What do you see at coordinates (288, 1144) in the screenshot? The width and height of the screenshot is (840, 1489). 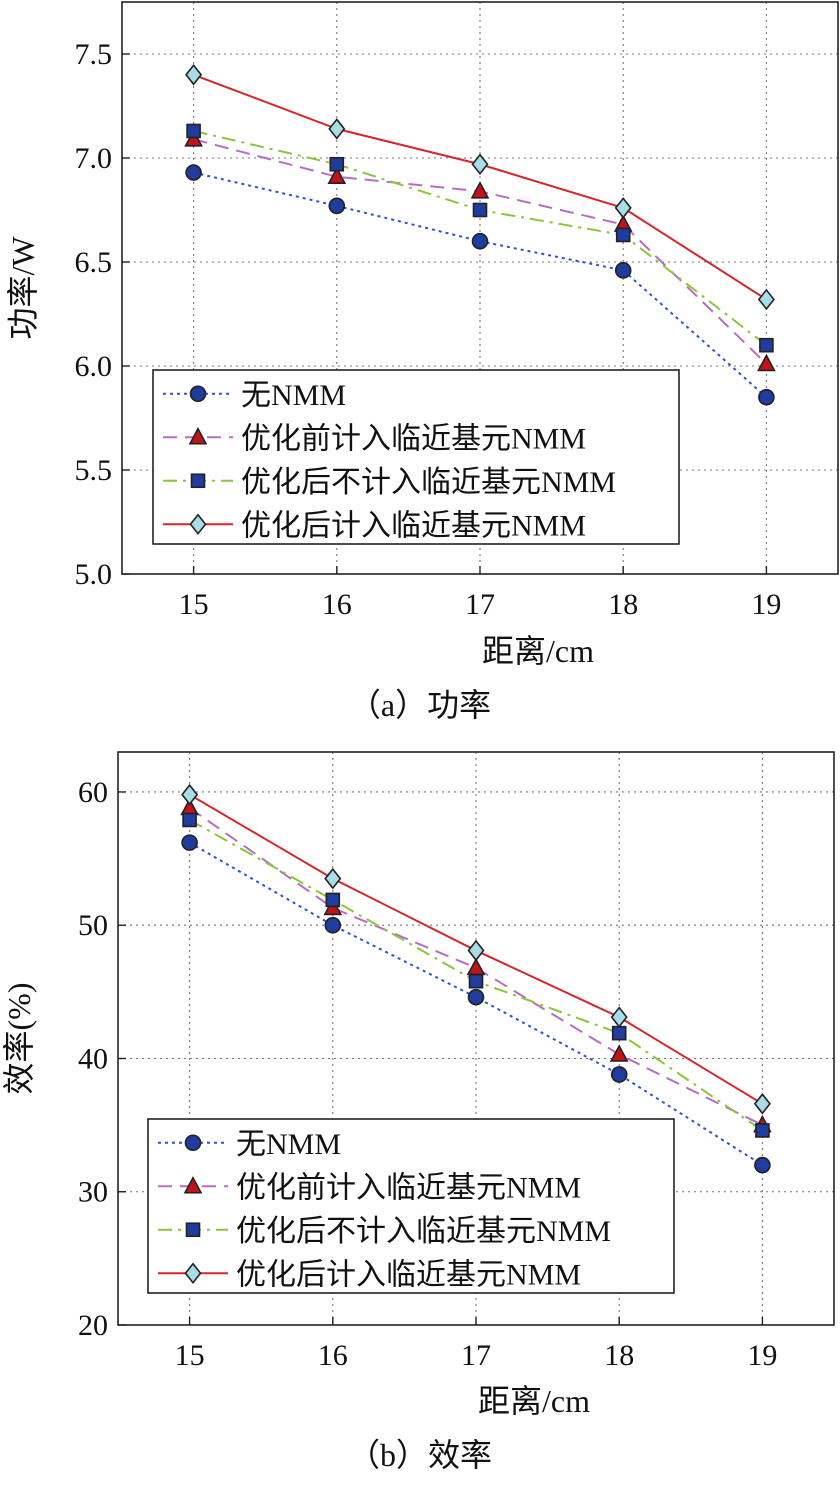 I see `chart-b-legend-label: 无NMM` at bounding box center [288, 1144].